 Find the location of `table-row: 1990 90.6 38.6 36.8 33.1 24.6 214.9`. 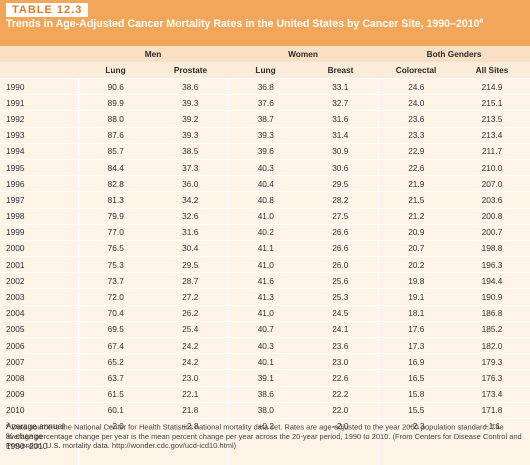

table-row: 1990 90.6 38.6 36.8 33.1 24.6 214.9 is located at coordinates (265, 87).